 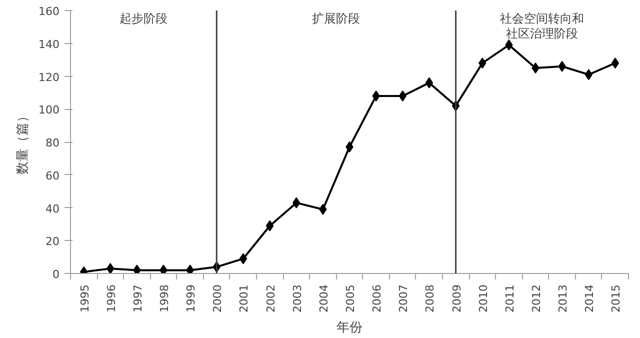 What do you see at coordinates (323, 298) in the screenshot?
I see `x-tick-label: 2004` at bounding box center [323, 298].